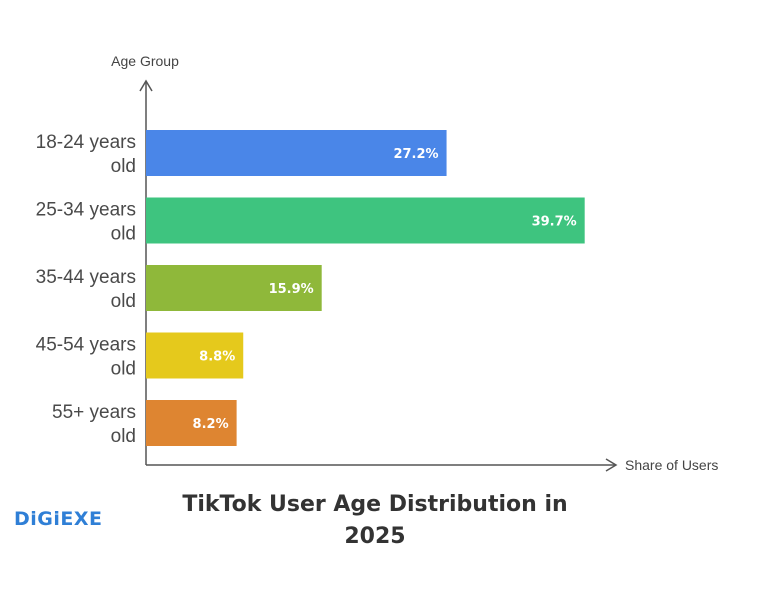  Describe the element at coordinates (217, 357) in the screenshot. I see `bar-value-label: 8.8%` at that location.